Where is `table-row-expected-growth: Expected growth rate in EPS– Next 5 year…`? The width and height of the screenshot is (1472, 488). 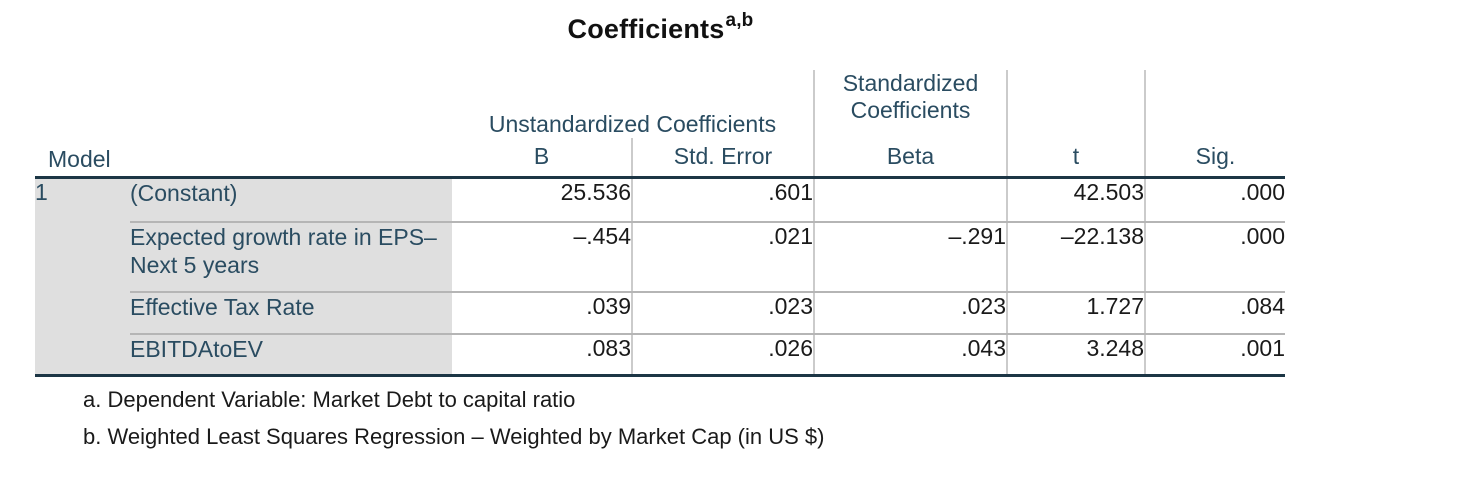 table-row-expected-growth: Expected growth rate in EPS– Next 5 year… is located at coordinates (660, 257).